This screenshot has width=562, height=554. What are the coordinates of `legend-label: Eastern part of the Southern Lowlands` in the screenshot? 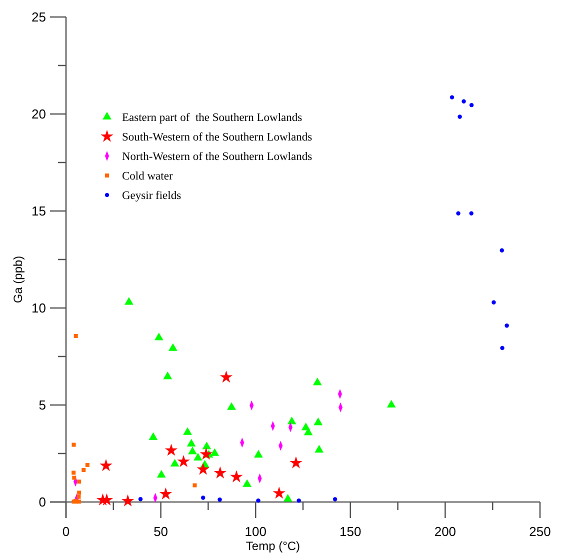 It's located at (212, 118).